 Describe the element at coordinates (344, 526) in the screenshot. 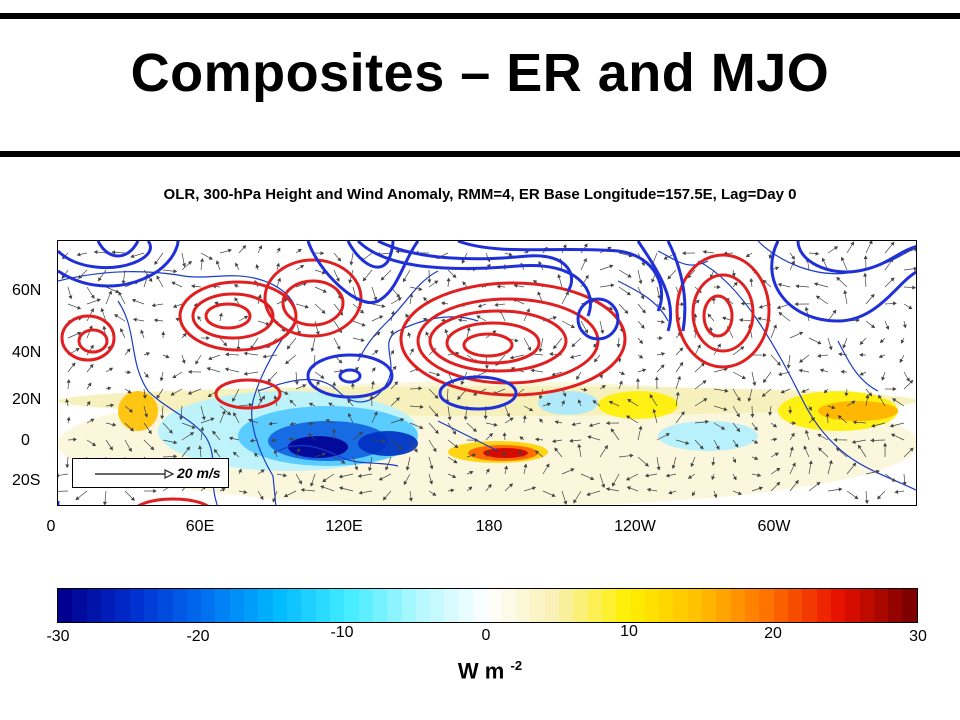

I see `lon-label-120e: 120E` at that location.